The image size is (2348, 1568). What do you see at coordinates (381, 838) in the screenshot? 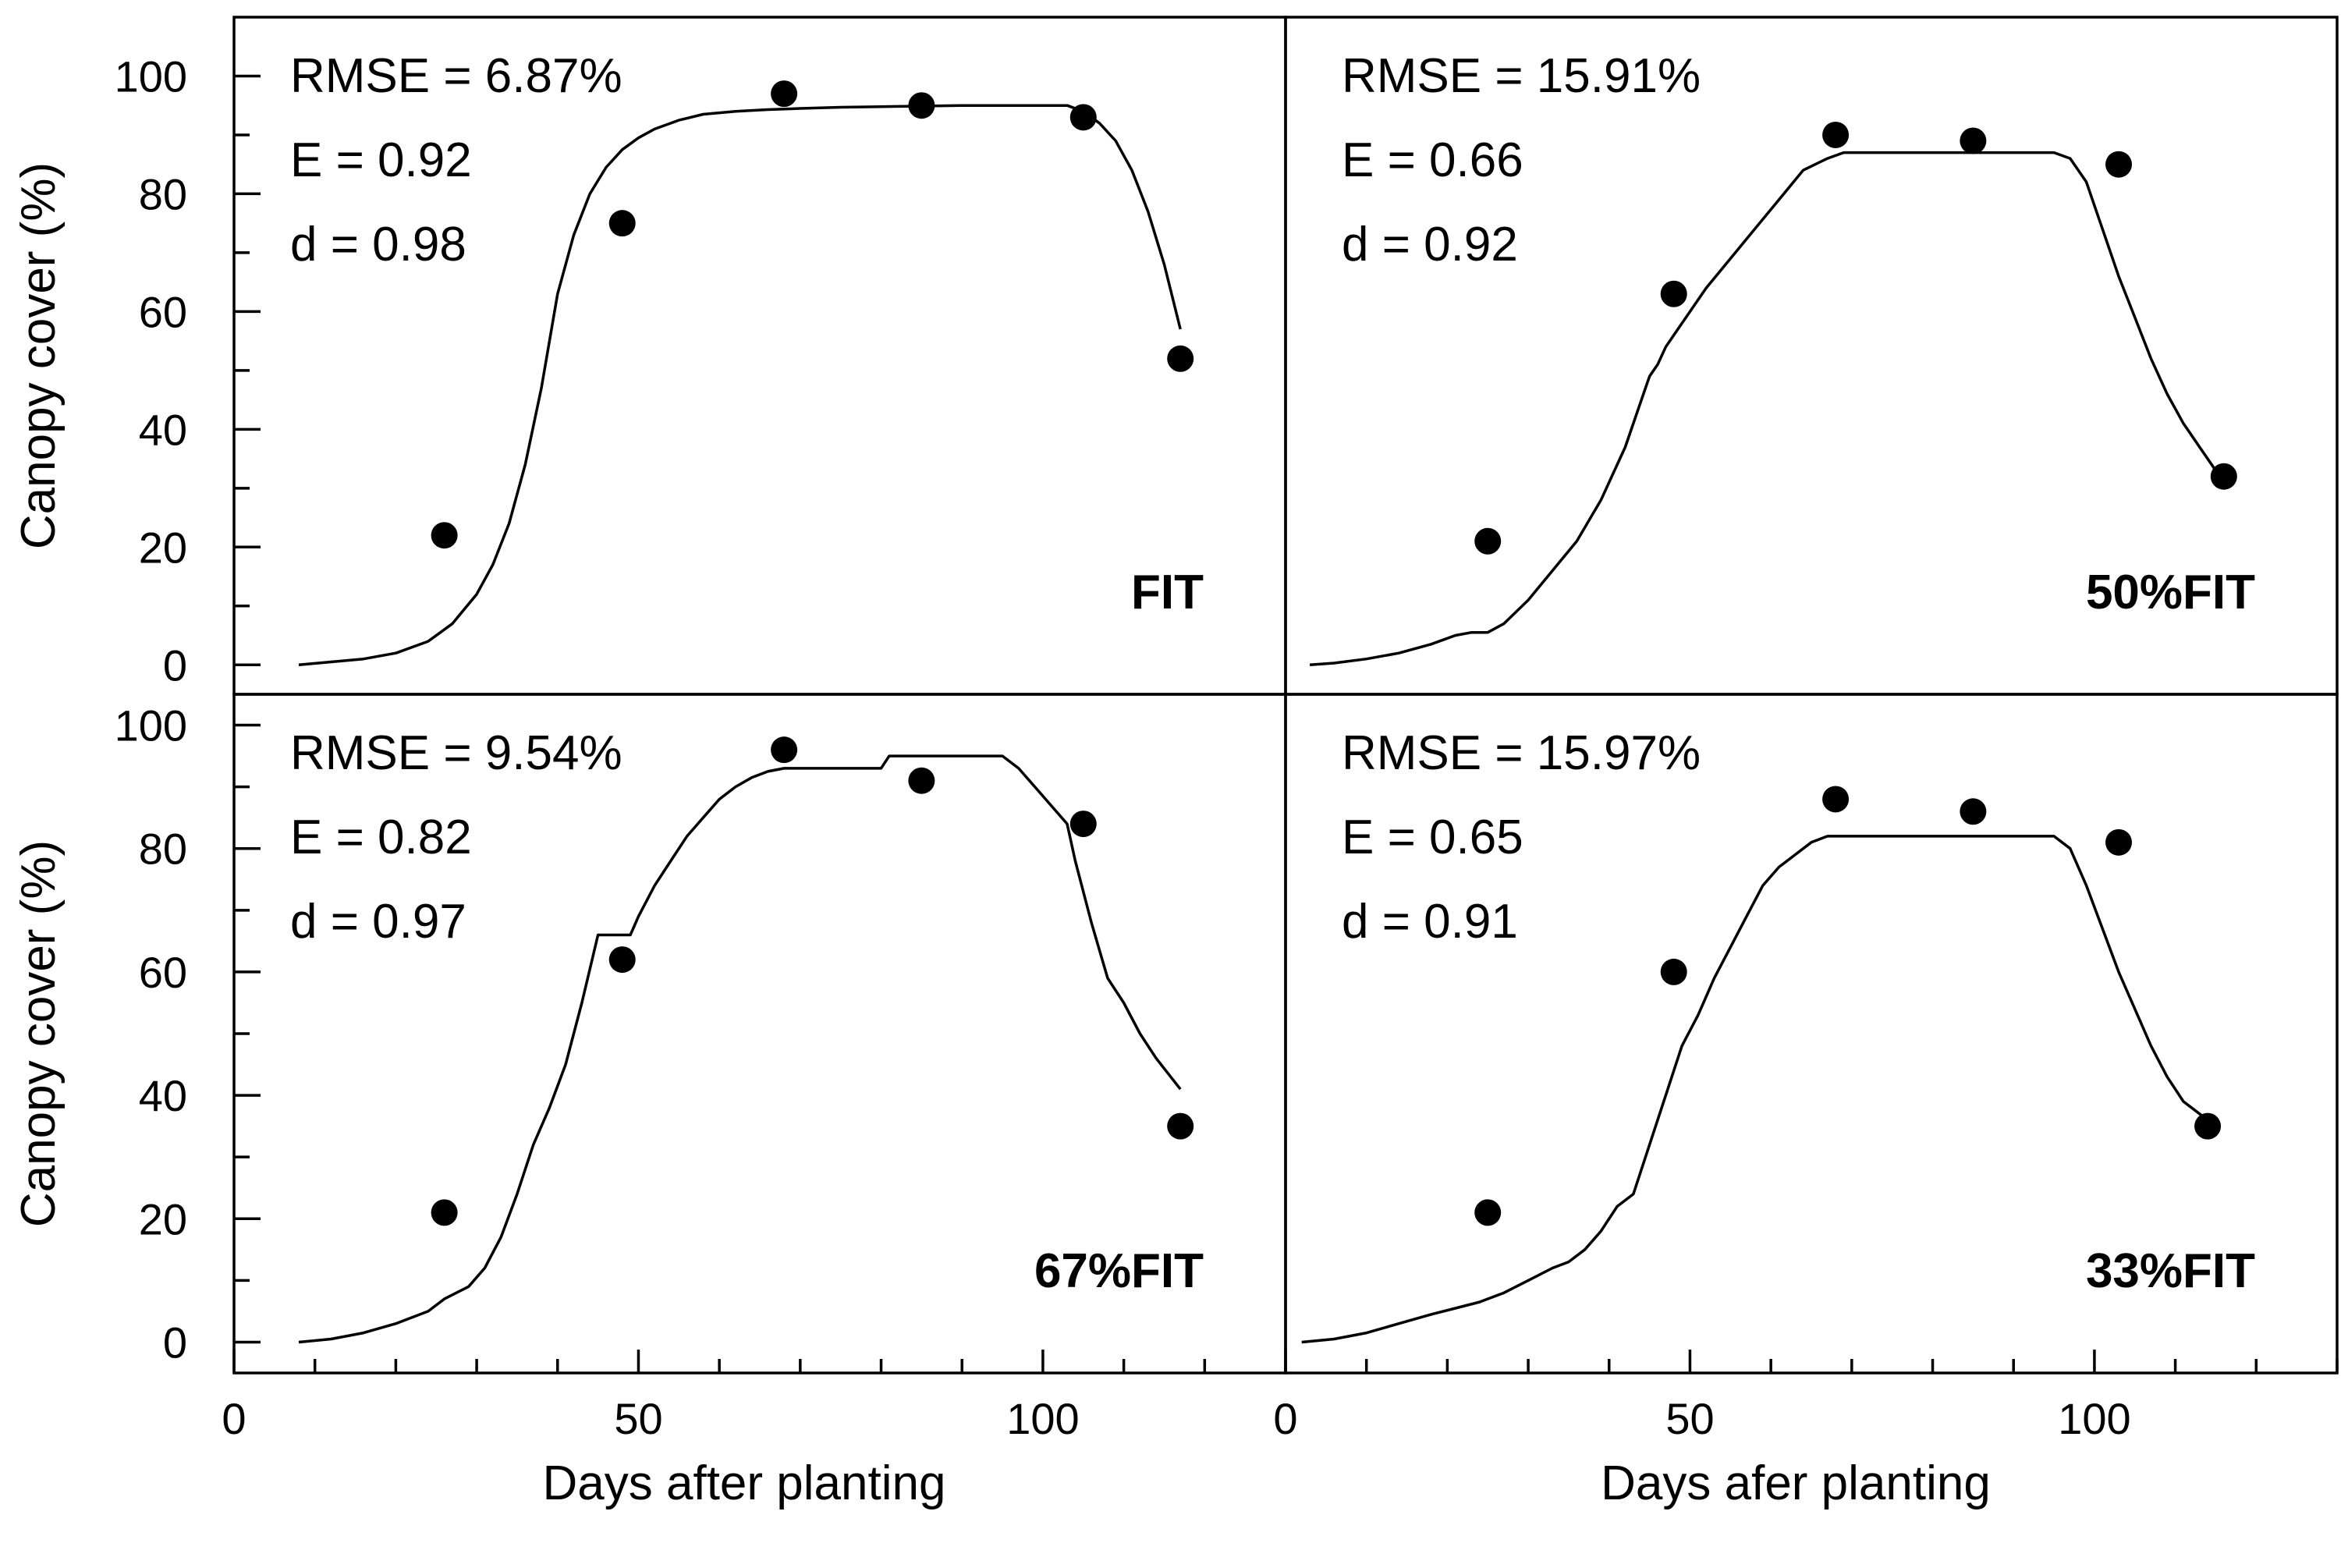
I see `stat-text: E = 0.82` at bounding box center [381, 838].